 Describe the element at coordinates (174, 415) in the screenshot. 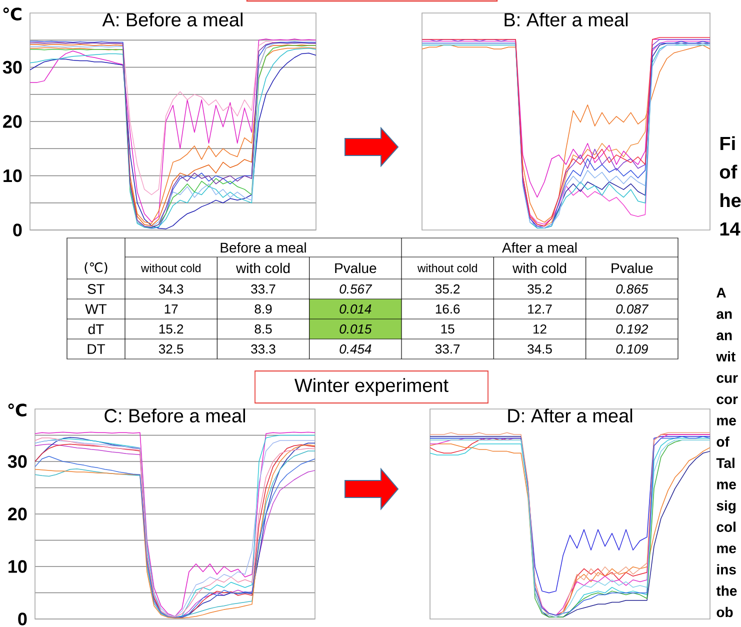

I see `chart-title: C: Before a meal` at that location.